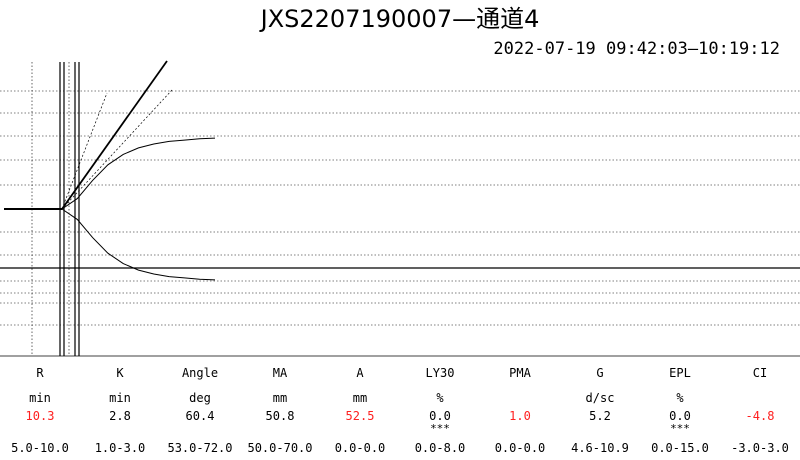 The image size is (800, 460). Describe the element at coordinates (138, 244) in the screenshot. I see `trace-lower` at that location.